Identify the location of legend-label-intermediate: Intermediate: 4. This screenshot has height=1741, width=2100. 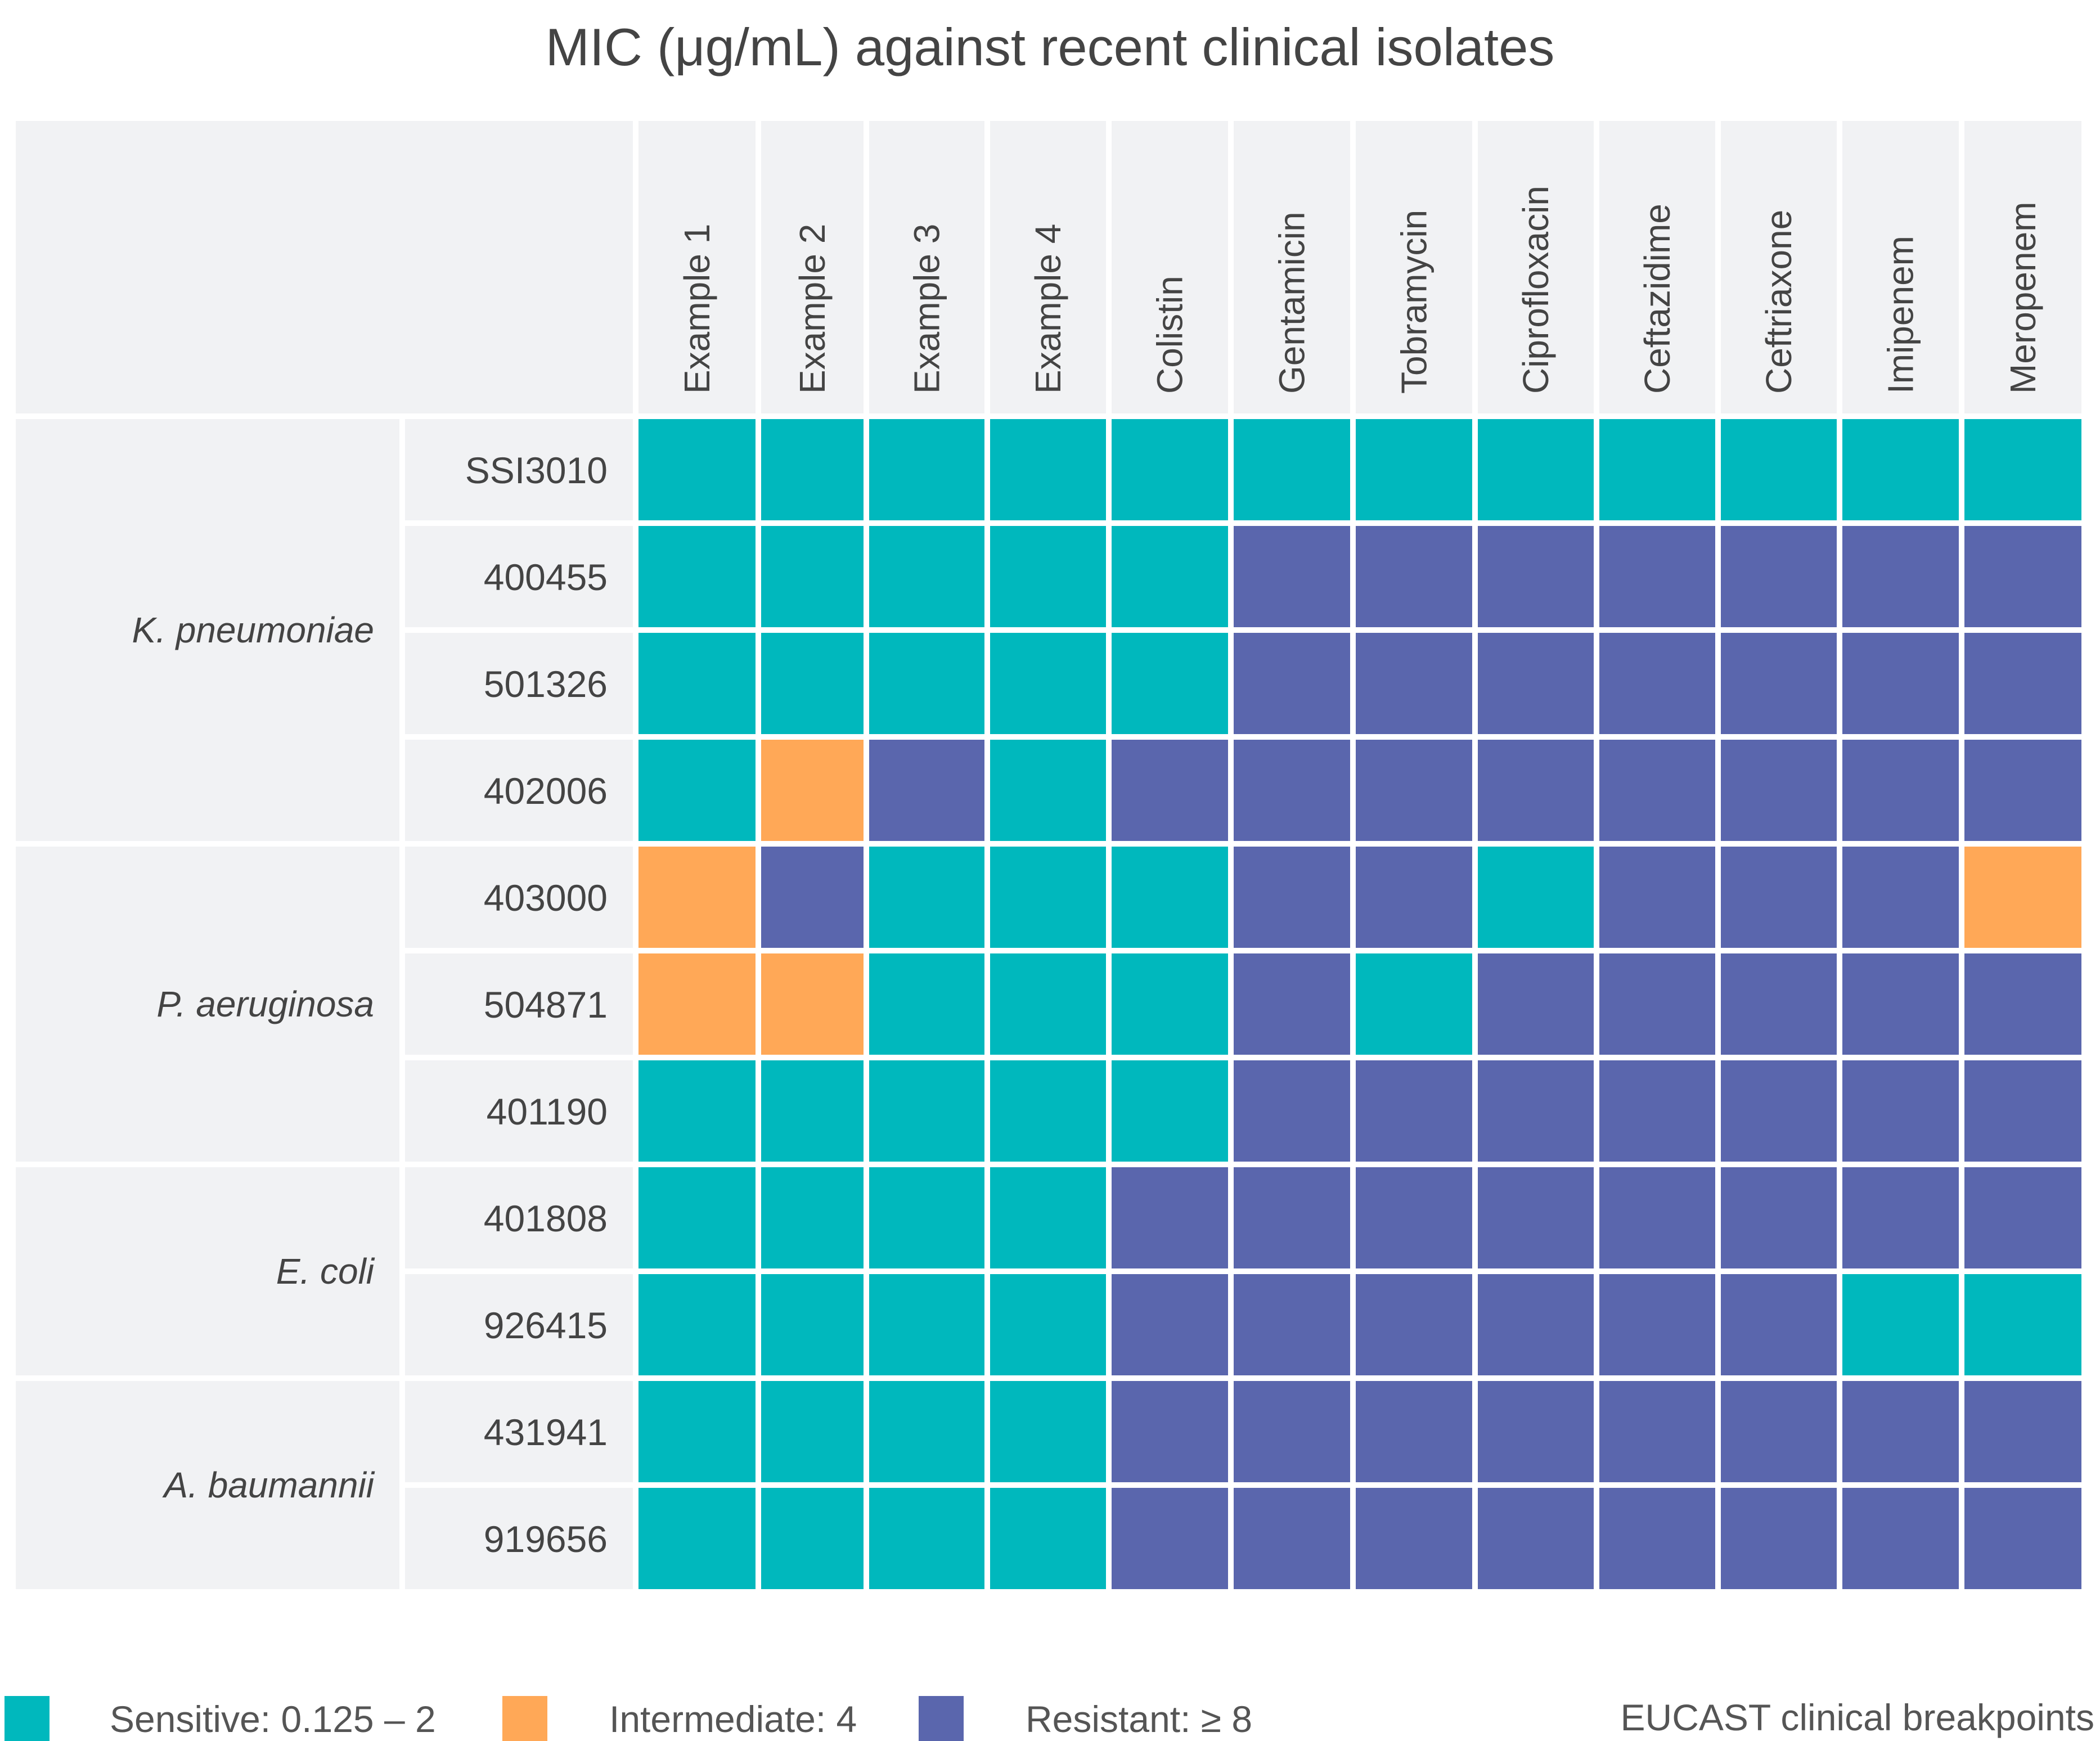
(733, 1719).